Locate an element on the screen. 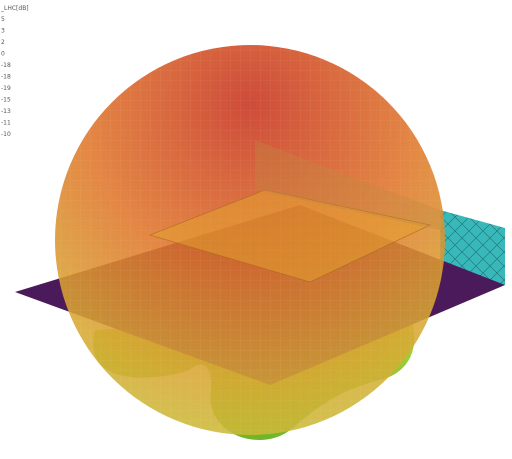  legend-label: 2 is located at coordinates (3, 42).